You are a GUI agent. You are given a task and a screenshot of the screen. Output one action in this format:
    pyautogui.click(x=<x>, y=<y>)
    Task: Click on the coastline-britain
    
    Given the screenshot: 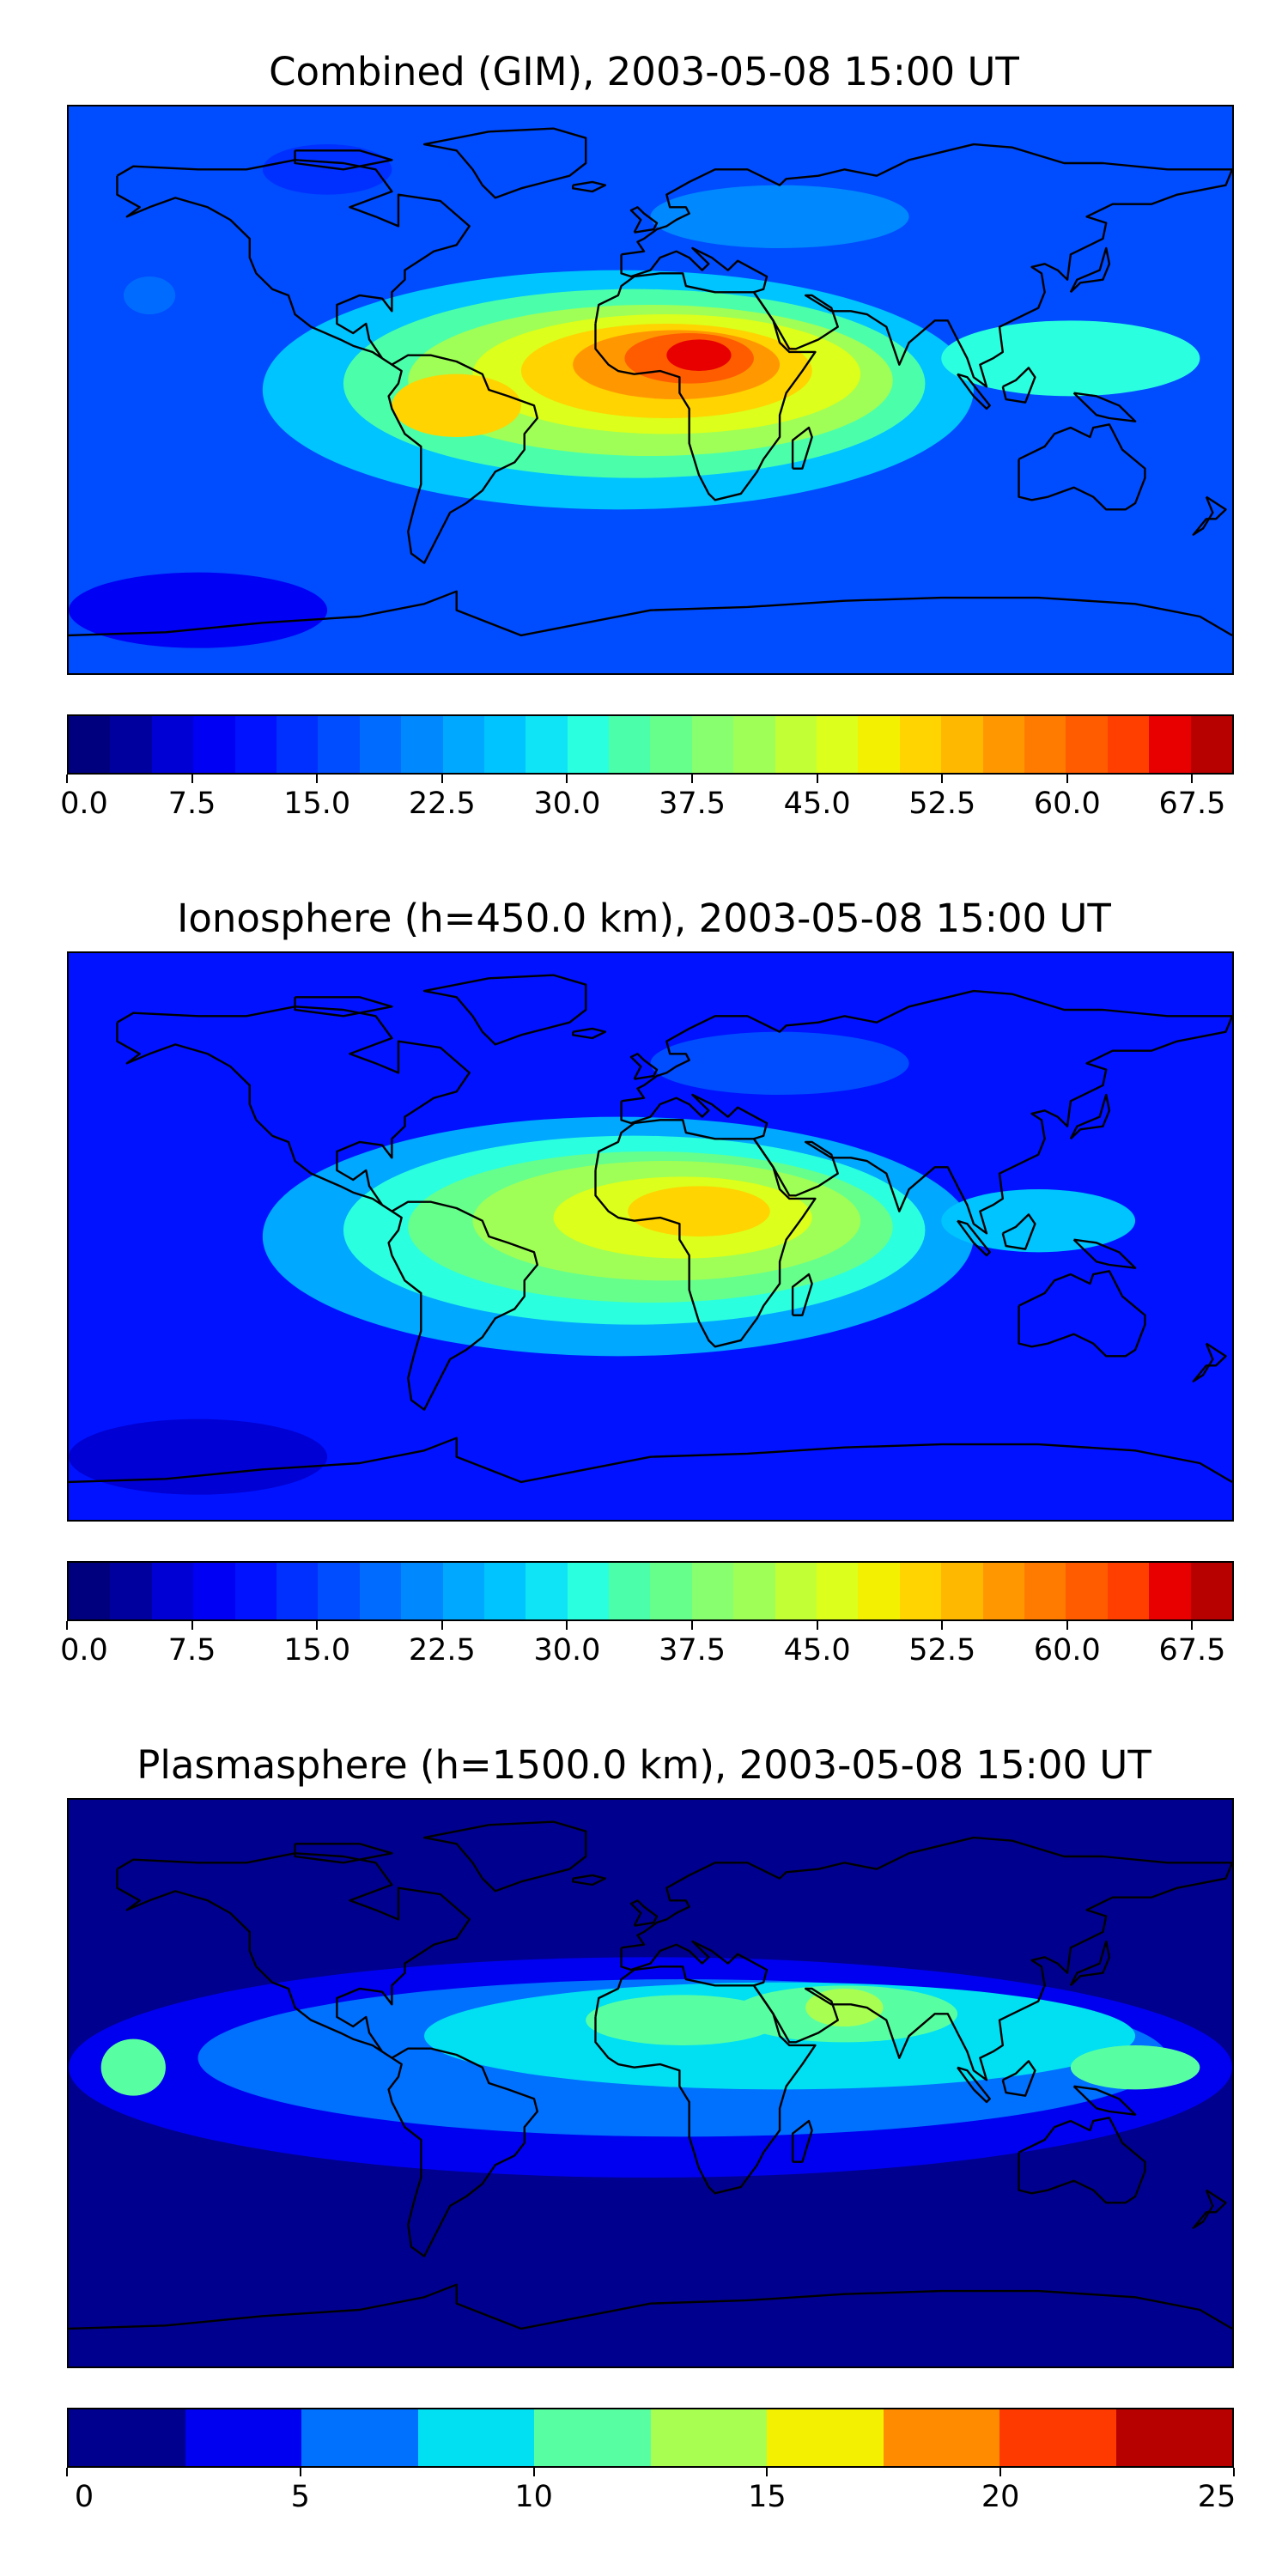 What is the action you would take?
    pyautogui.click(x=644, y=220)
    